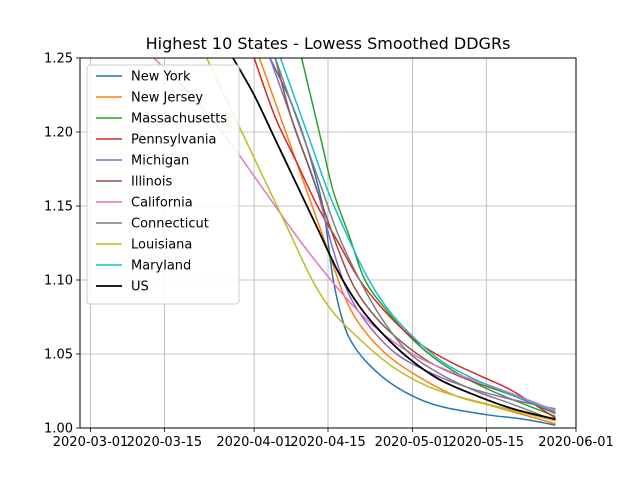 The image size is (640, 480). Describe the element at coordinates (91, 442) in the screenshot. I see `x-tick-label: 2020-03-01` at that location.